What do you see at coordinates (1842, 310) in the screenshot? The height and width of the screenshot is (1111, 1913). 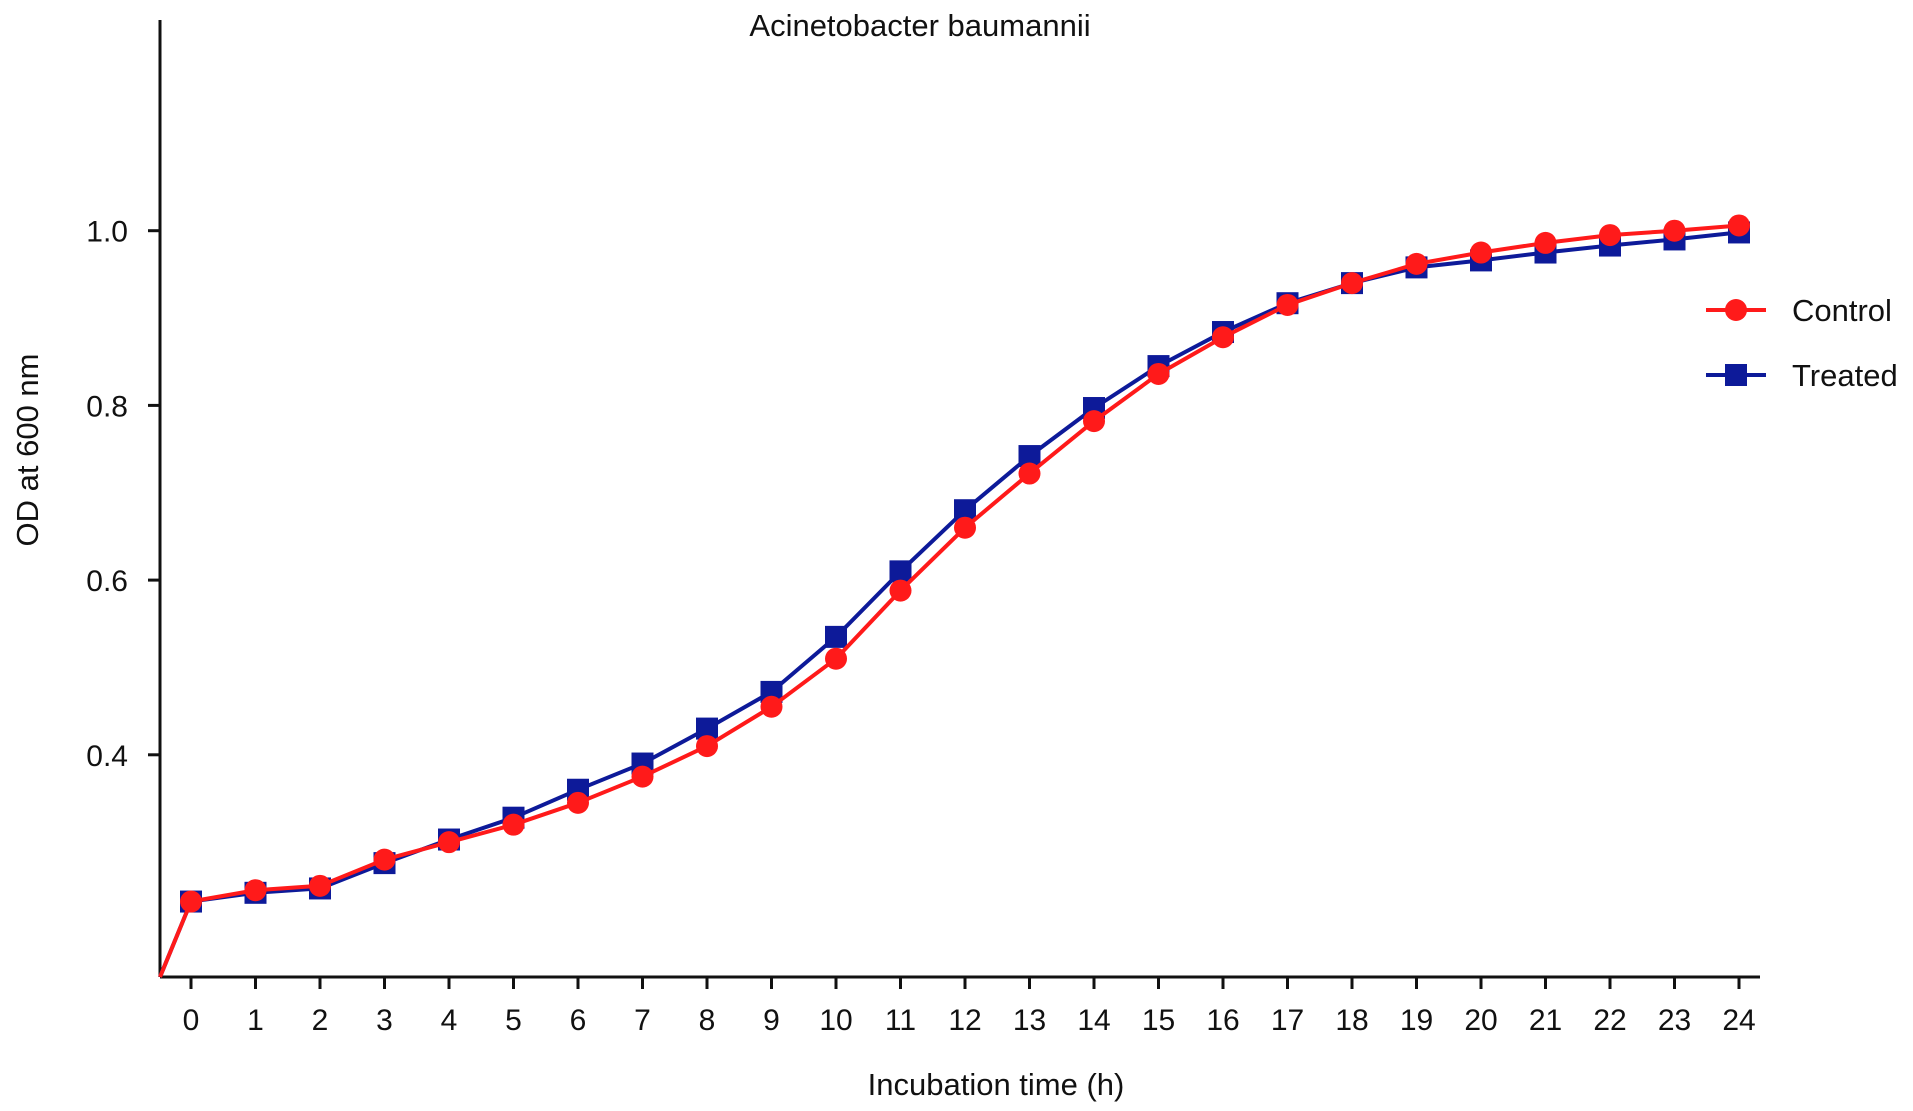 I see `legend-label: Control` at bounding box center [1842, 310].